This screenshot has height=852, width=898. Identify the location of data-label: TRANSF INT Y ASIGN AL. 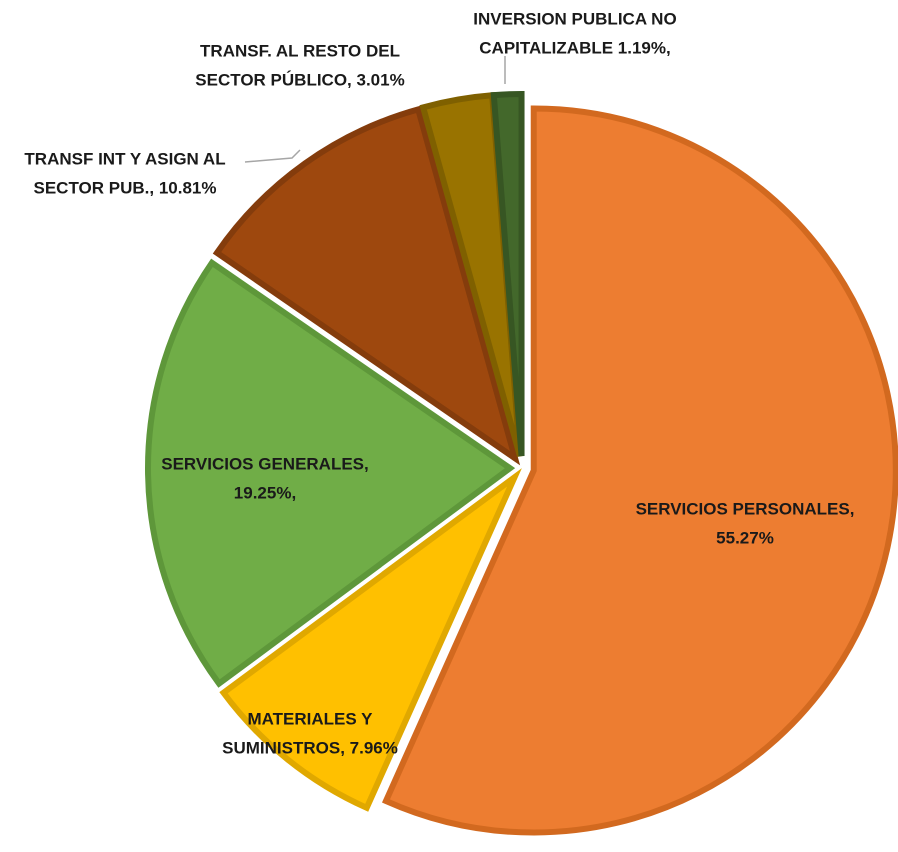
(124, 158).